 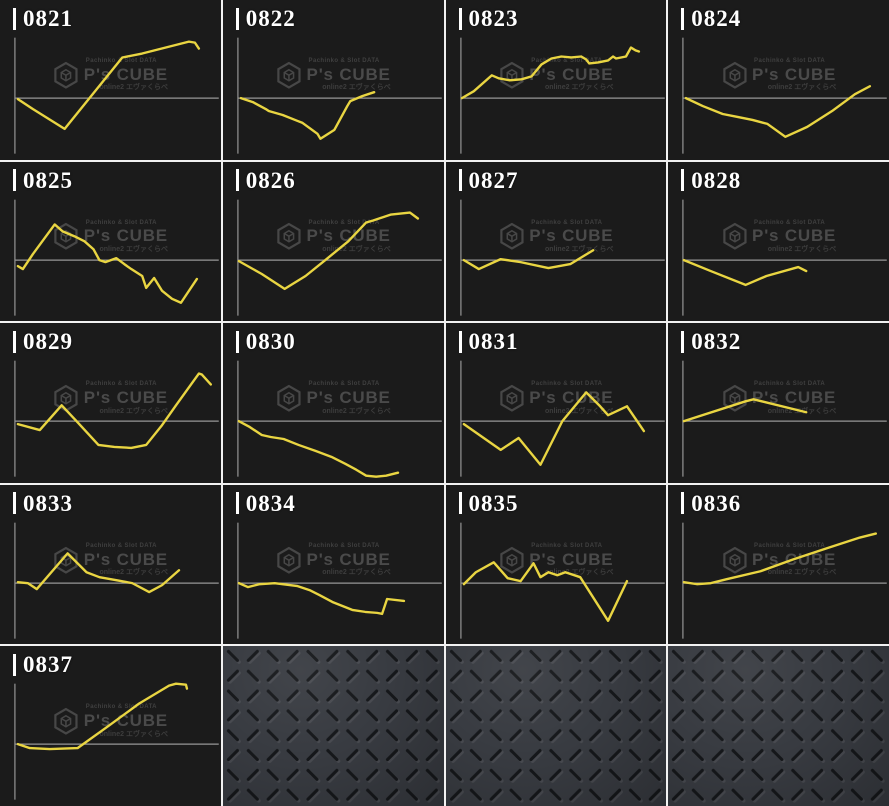 What do you see at coordinates (716, 18) in the screenshot?
I see `machine-number: 0824` at bounding box center [716, 18].